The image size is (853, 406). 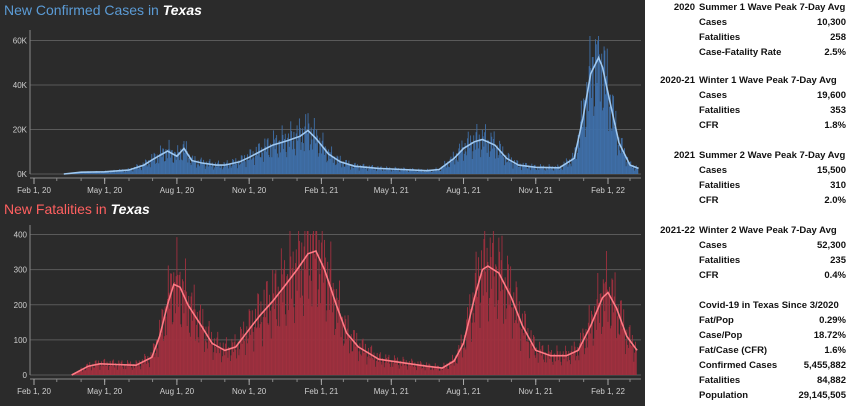 I want to click on stats-row-label: Fatalities, so click(x=720, y=110).